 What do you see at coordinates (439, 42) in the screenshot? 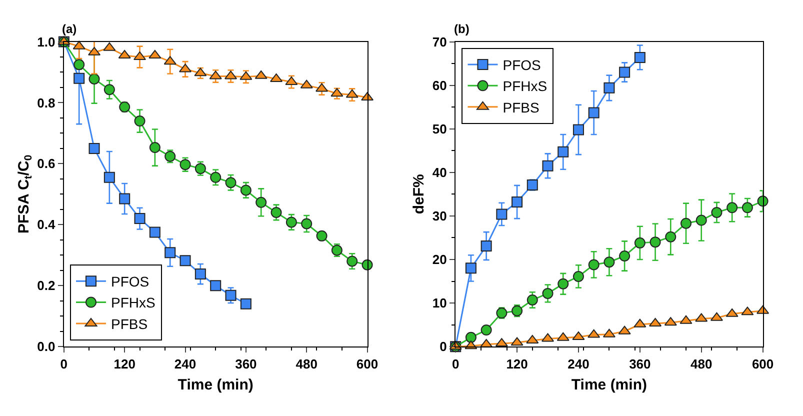
I see `y-tick-label: 70` at bounding box center [439, 42].